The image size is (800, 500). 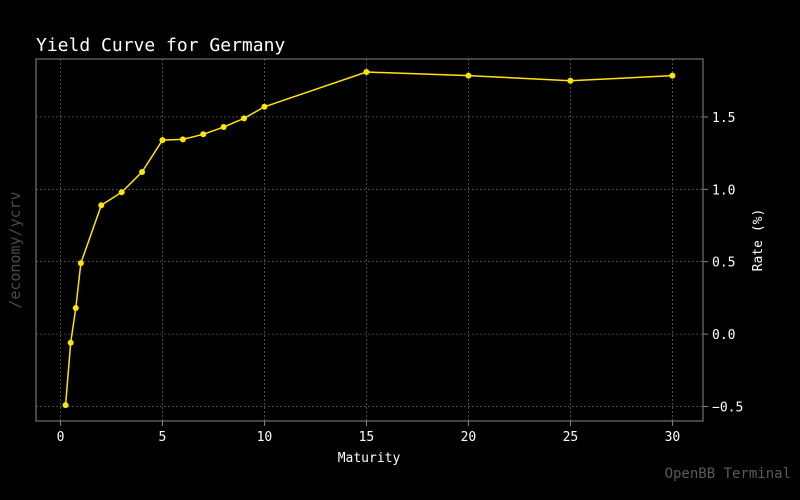 What do you see at coordinates (723, 118) in the screenshot?
I see `y-tick-label: 1.5` at bounding box center [723, 118].